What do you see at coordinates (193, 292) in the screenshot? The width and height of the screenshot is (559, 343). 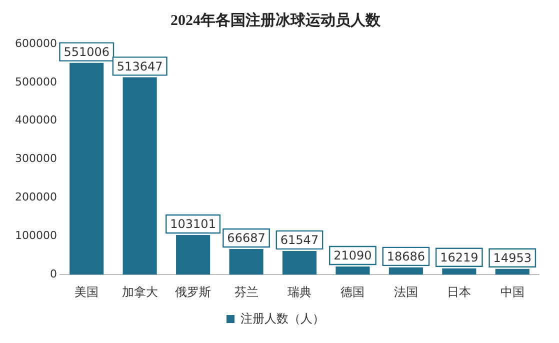 I see `x-tick-label: 俄罗斯` at bounding box center [193, 292].